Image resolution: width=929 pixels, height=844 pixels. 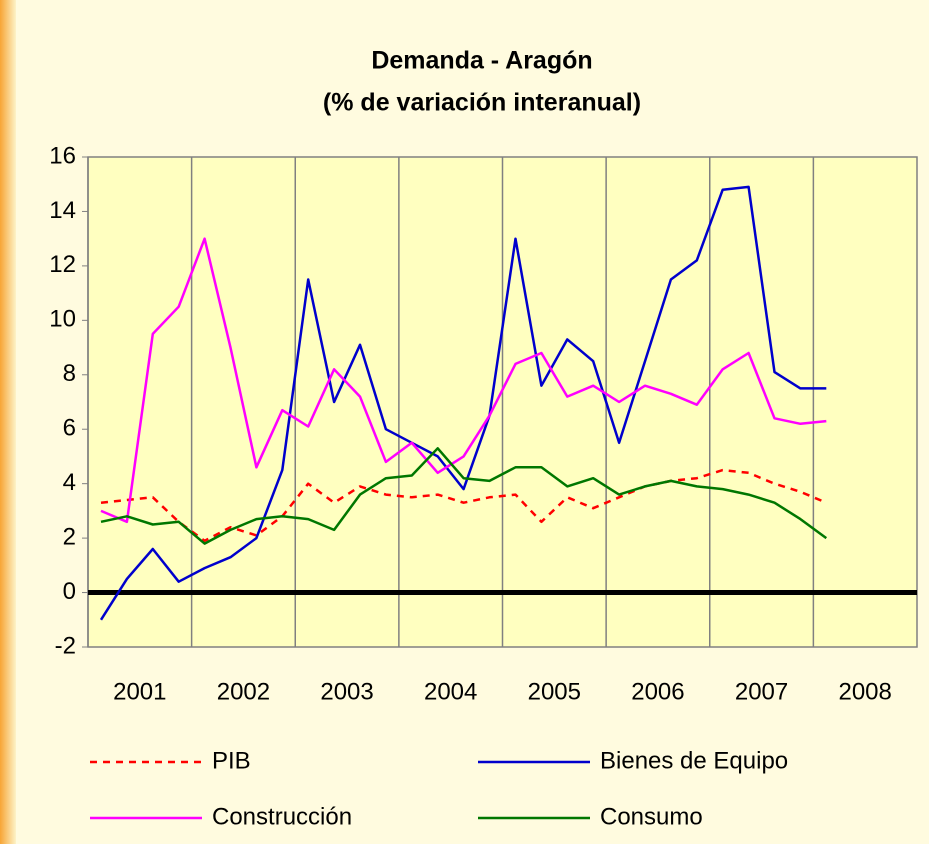 I want to click on x-tick-label: 2002, so click(x=243, y=691).